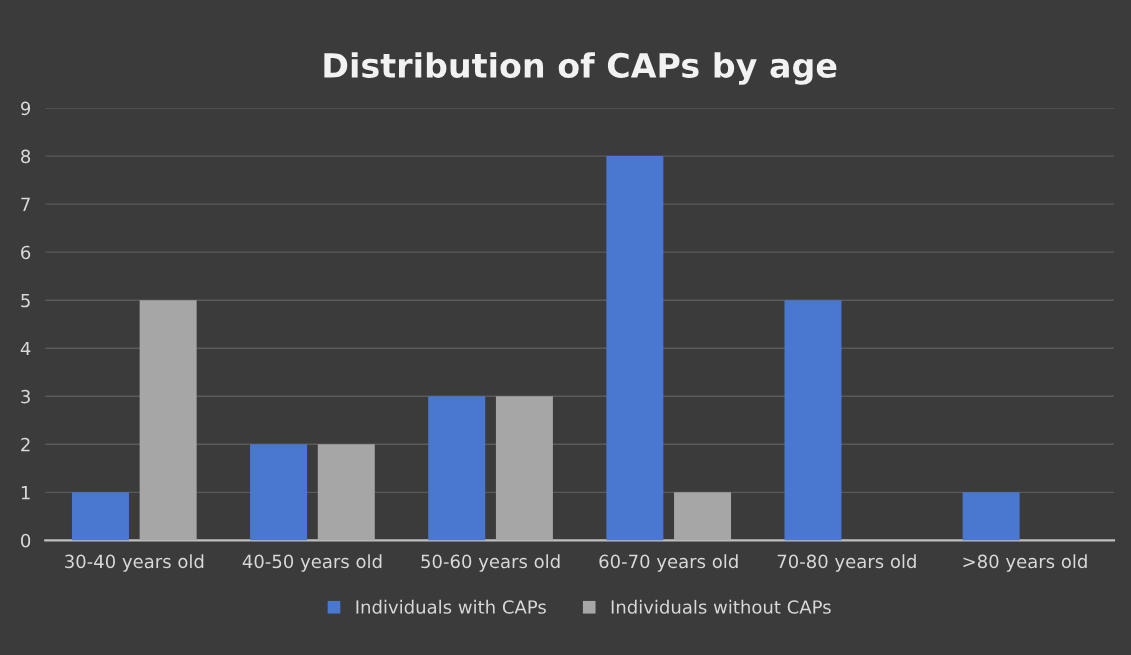 The height and width of the screenshot is (655, 1131). Describe the element at coordinates (25, 493) in the screenshot. I see `y-tick-label: 1` at that location.